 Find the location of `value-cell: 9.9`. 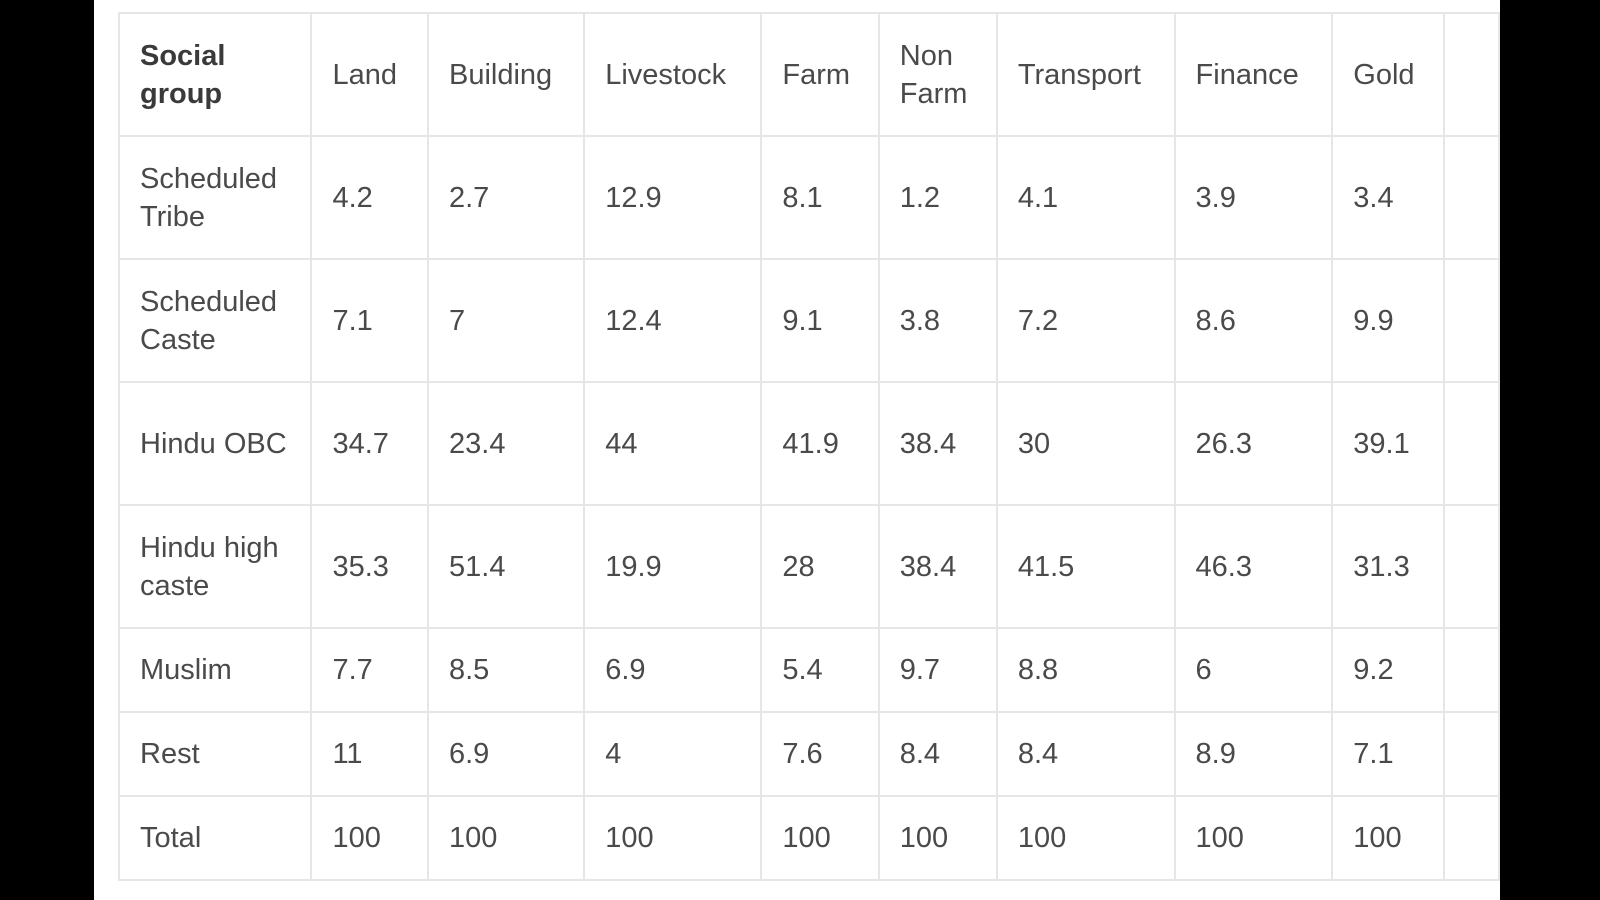

value-cell: 9.9 is located at coordinates (1388, 320).